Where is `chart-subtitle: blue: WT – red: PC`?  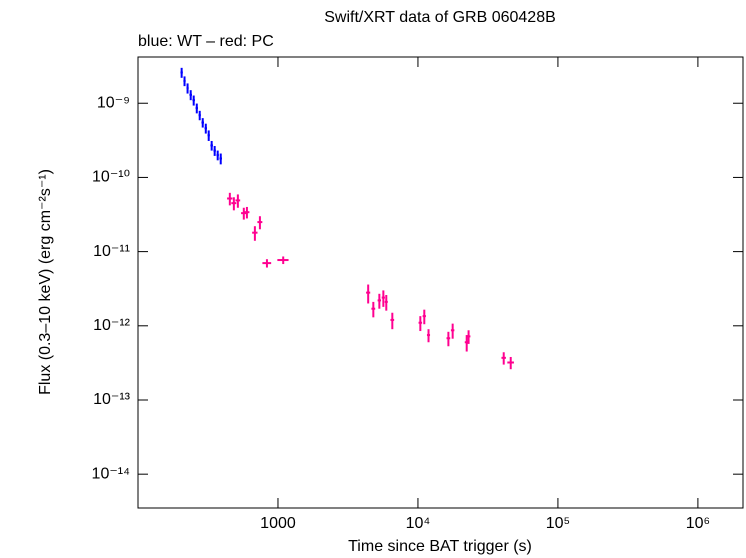
chart-subtitle: blue: WT – red: PC is located at coordinates (206, 41).